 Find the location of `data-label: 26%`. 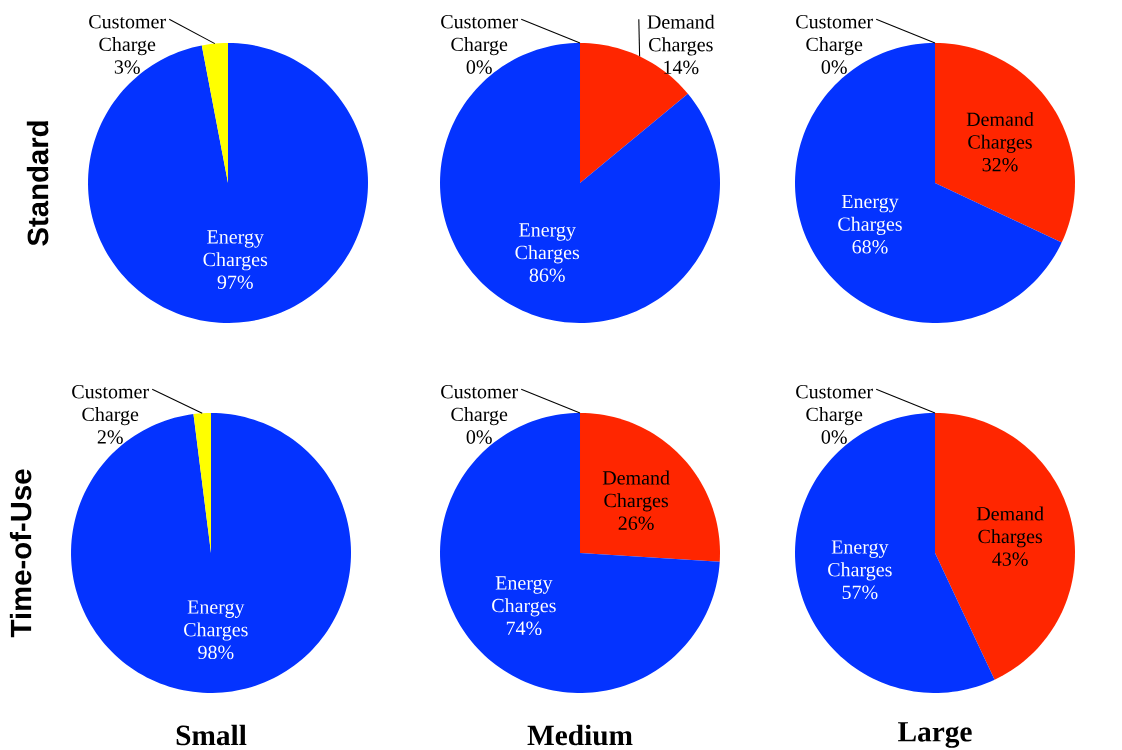

data-label: 26% is located at coordinates (636, 523).